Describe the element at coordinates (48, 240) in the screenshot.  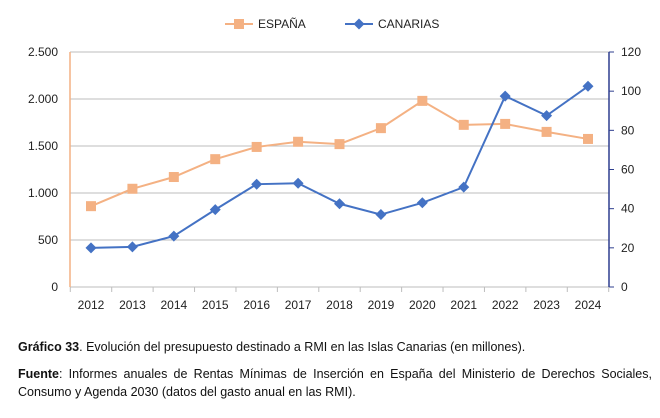
I see `y-left-tick-label: 500` at that location.